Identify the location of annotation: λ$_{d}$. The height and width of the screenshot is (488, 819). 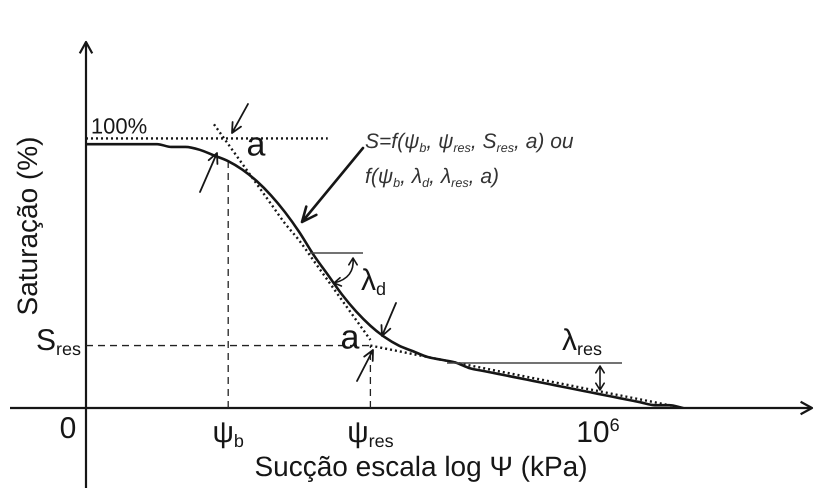
(373, 282).